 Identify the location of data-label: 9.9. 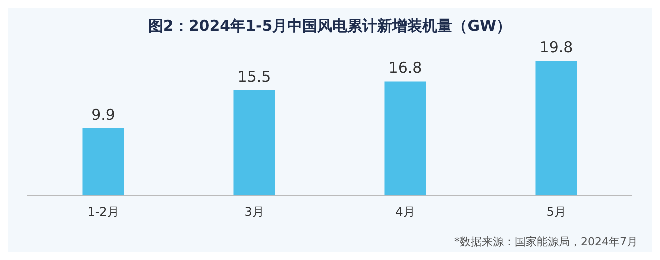
(104, 115).